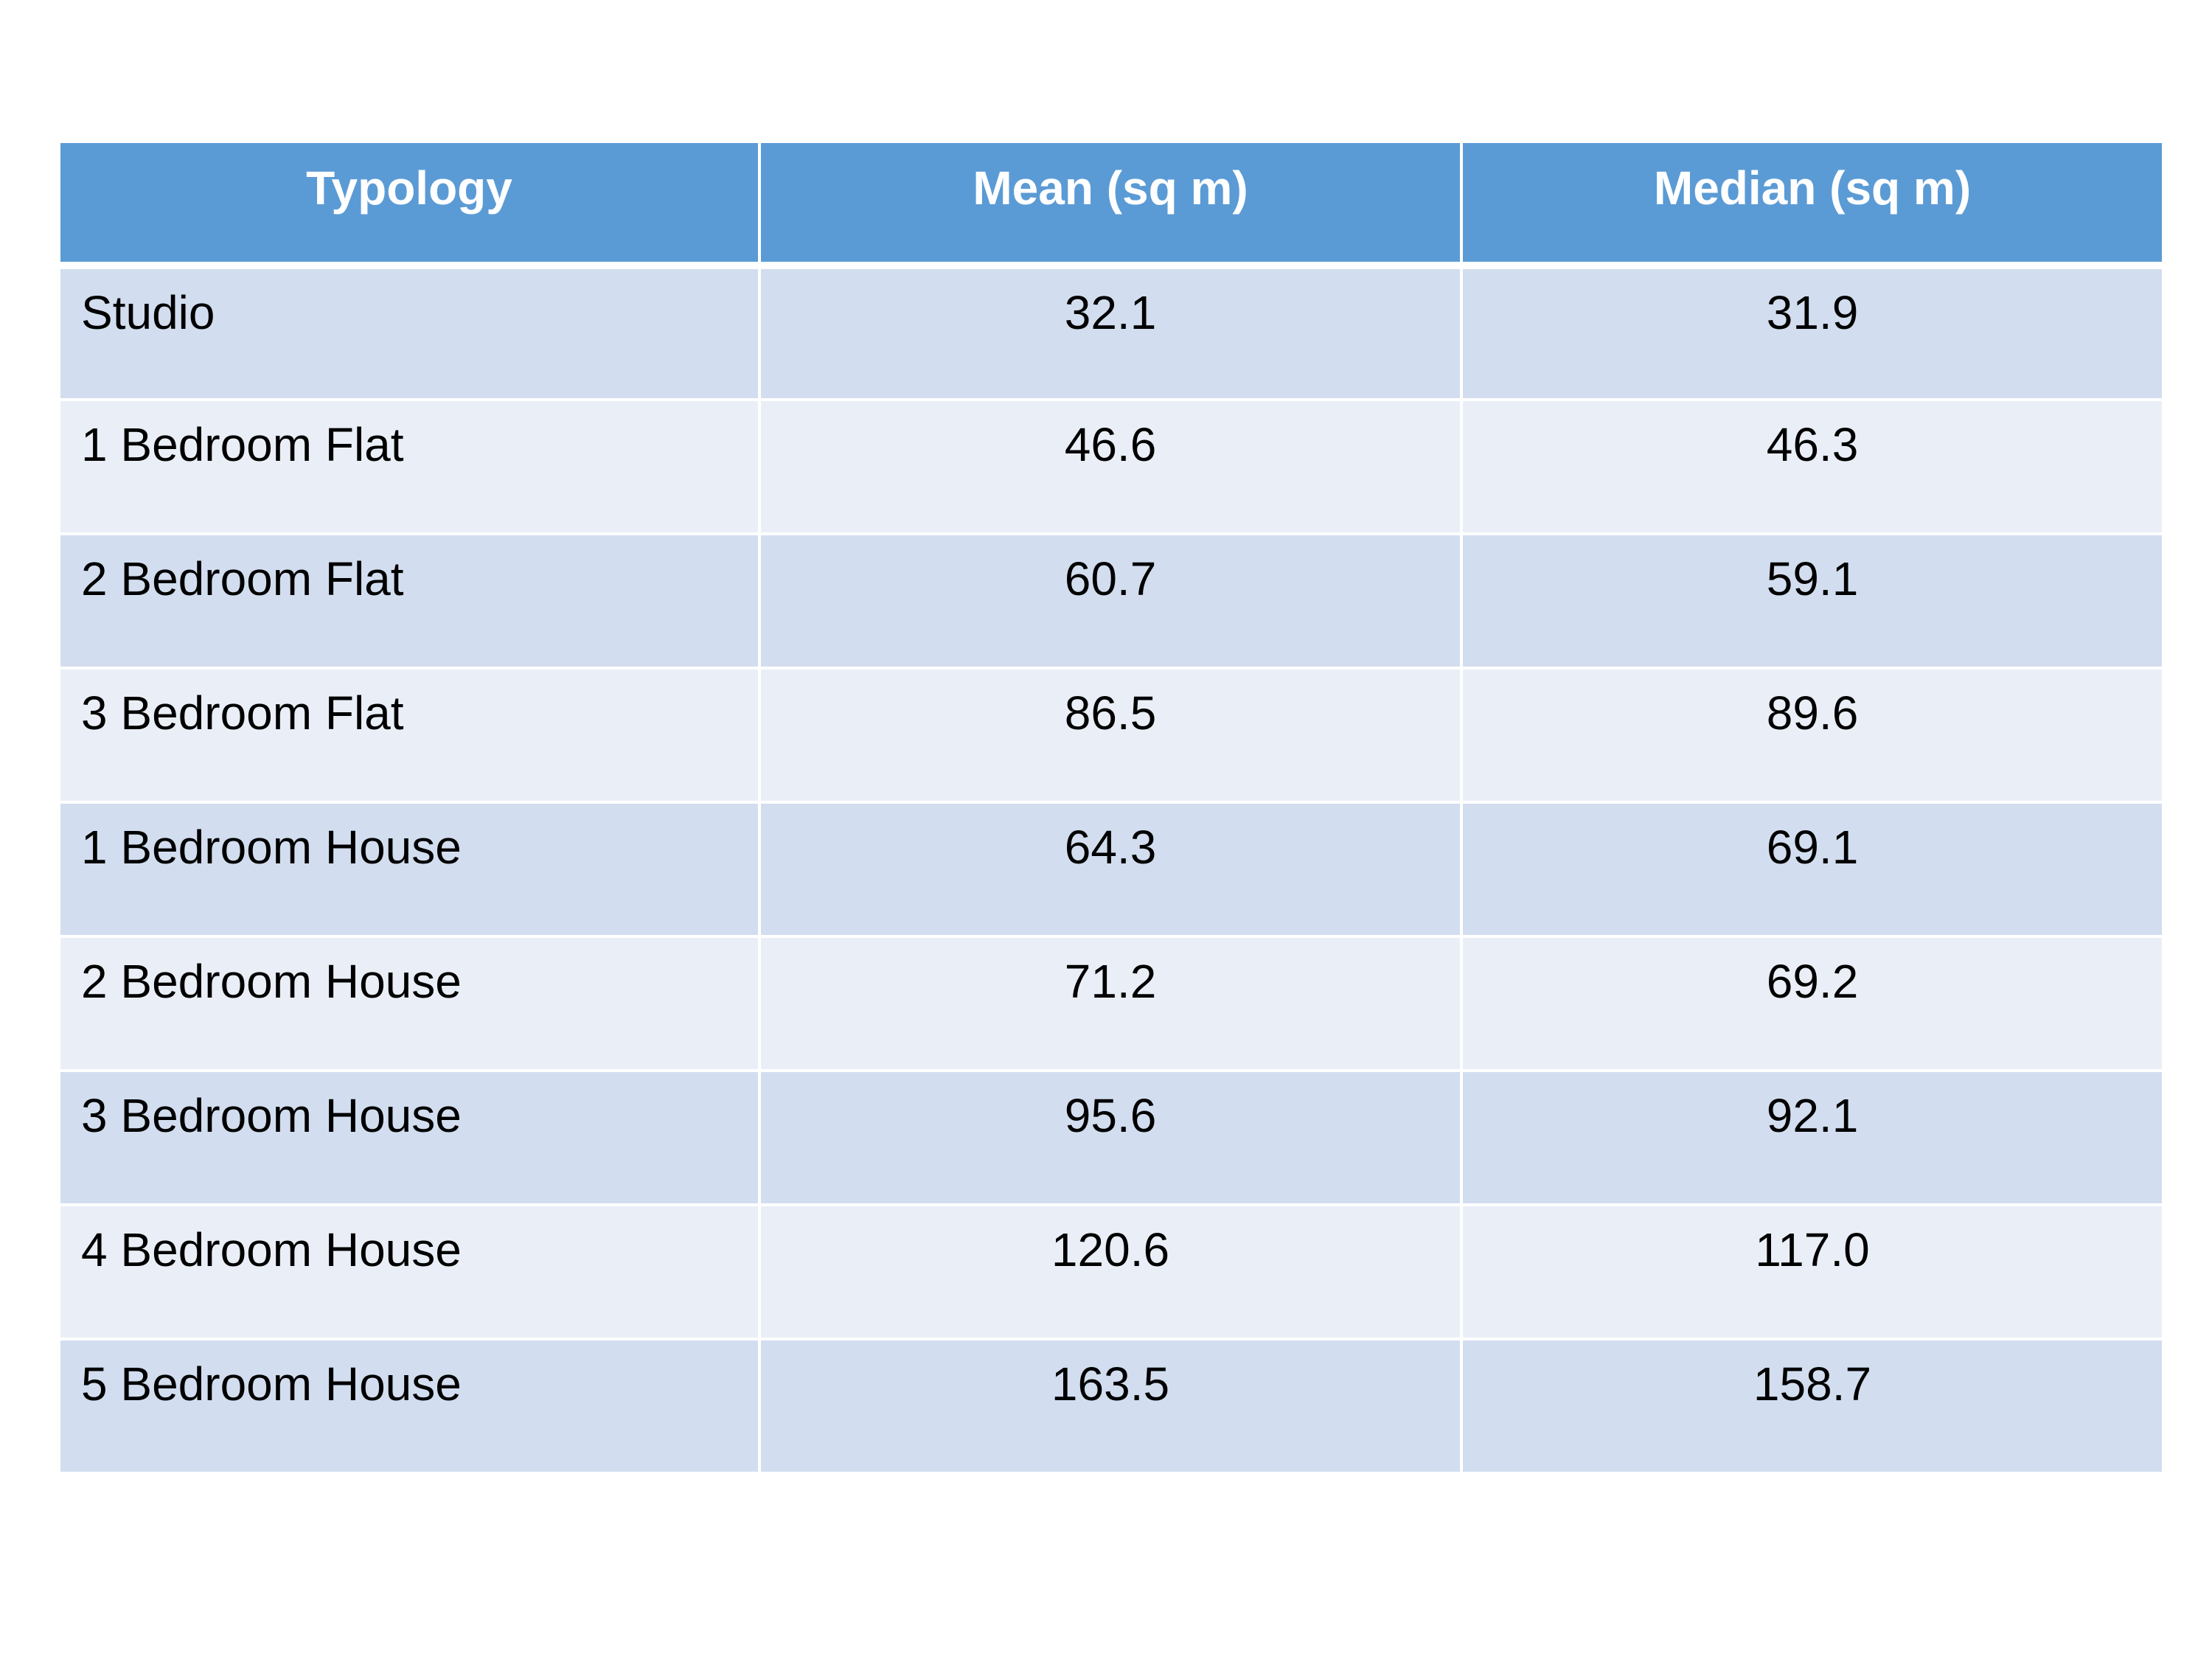 The height and width of the screenshot is (1659, 2212). What do you see at coordinates (1812, 735) in the screenshot?
I see `cell-median: 89.6` at bounding box center [1812, 735].